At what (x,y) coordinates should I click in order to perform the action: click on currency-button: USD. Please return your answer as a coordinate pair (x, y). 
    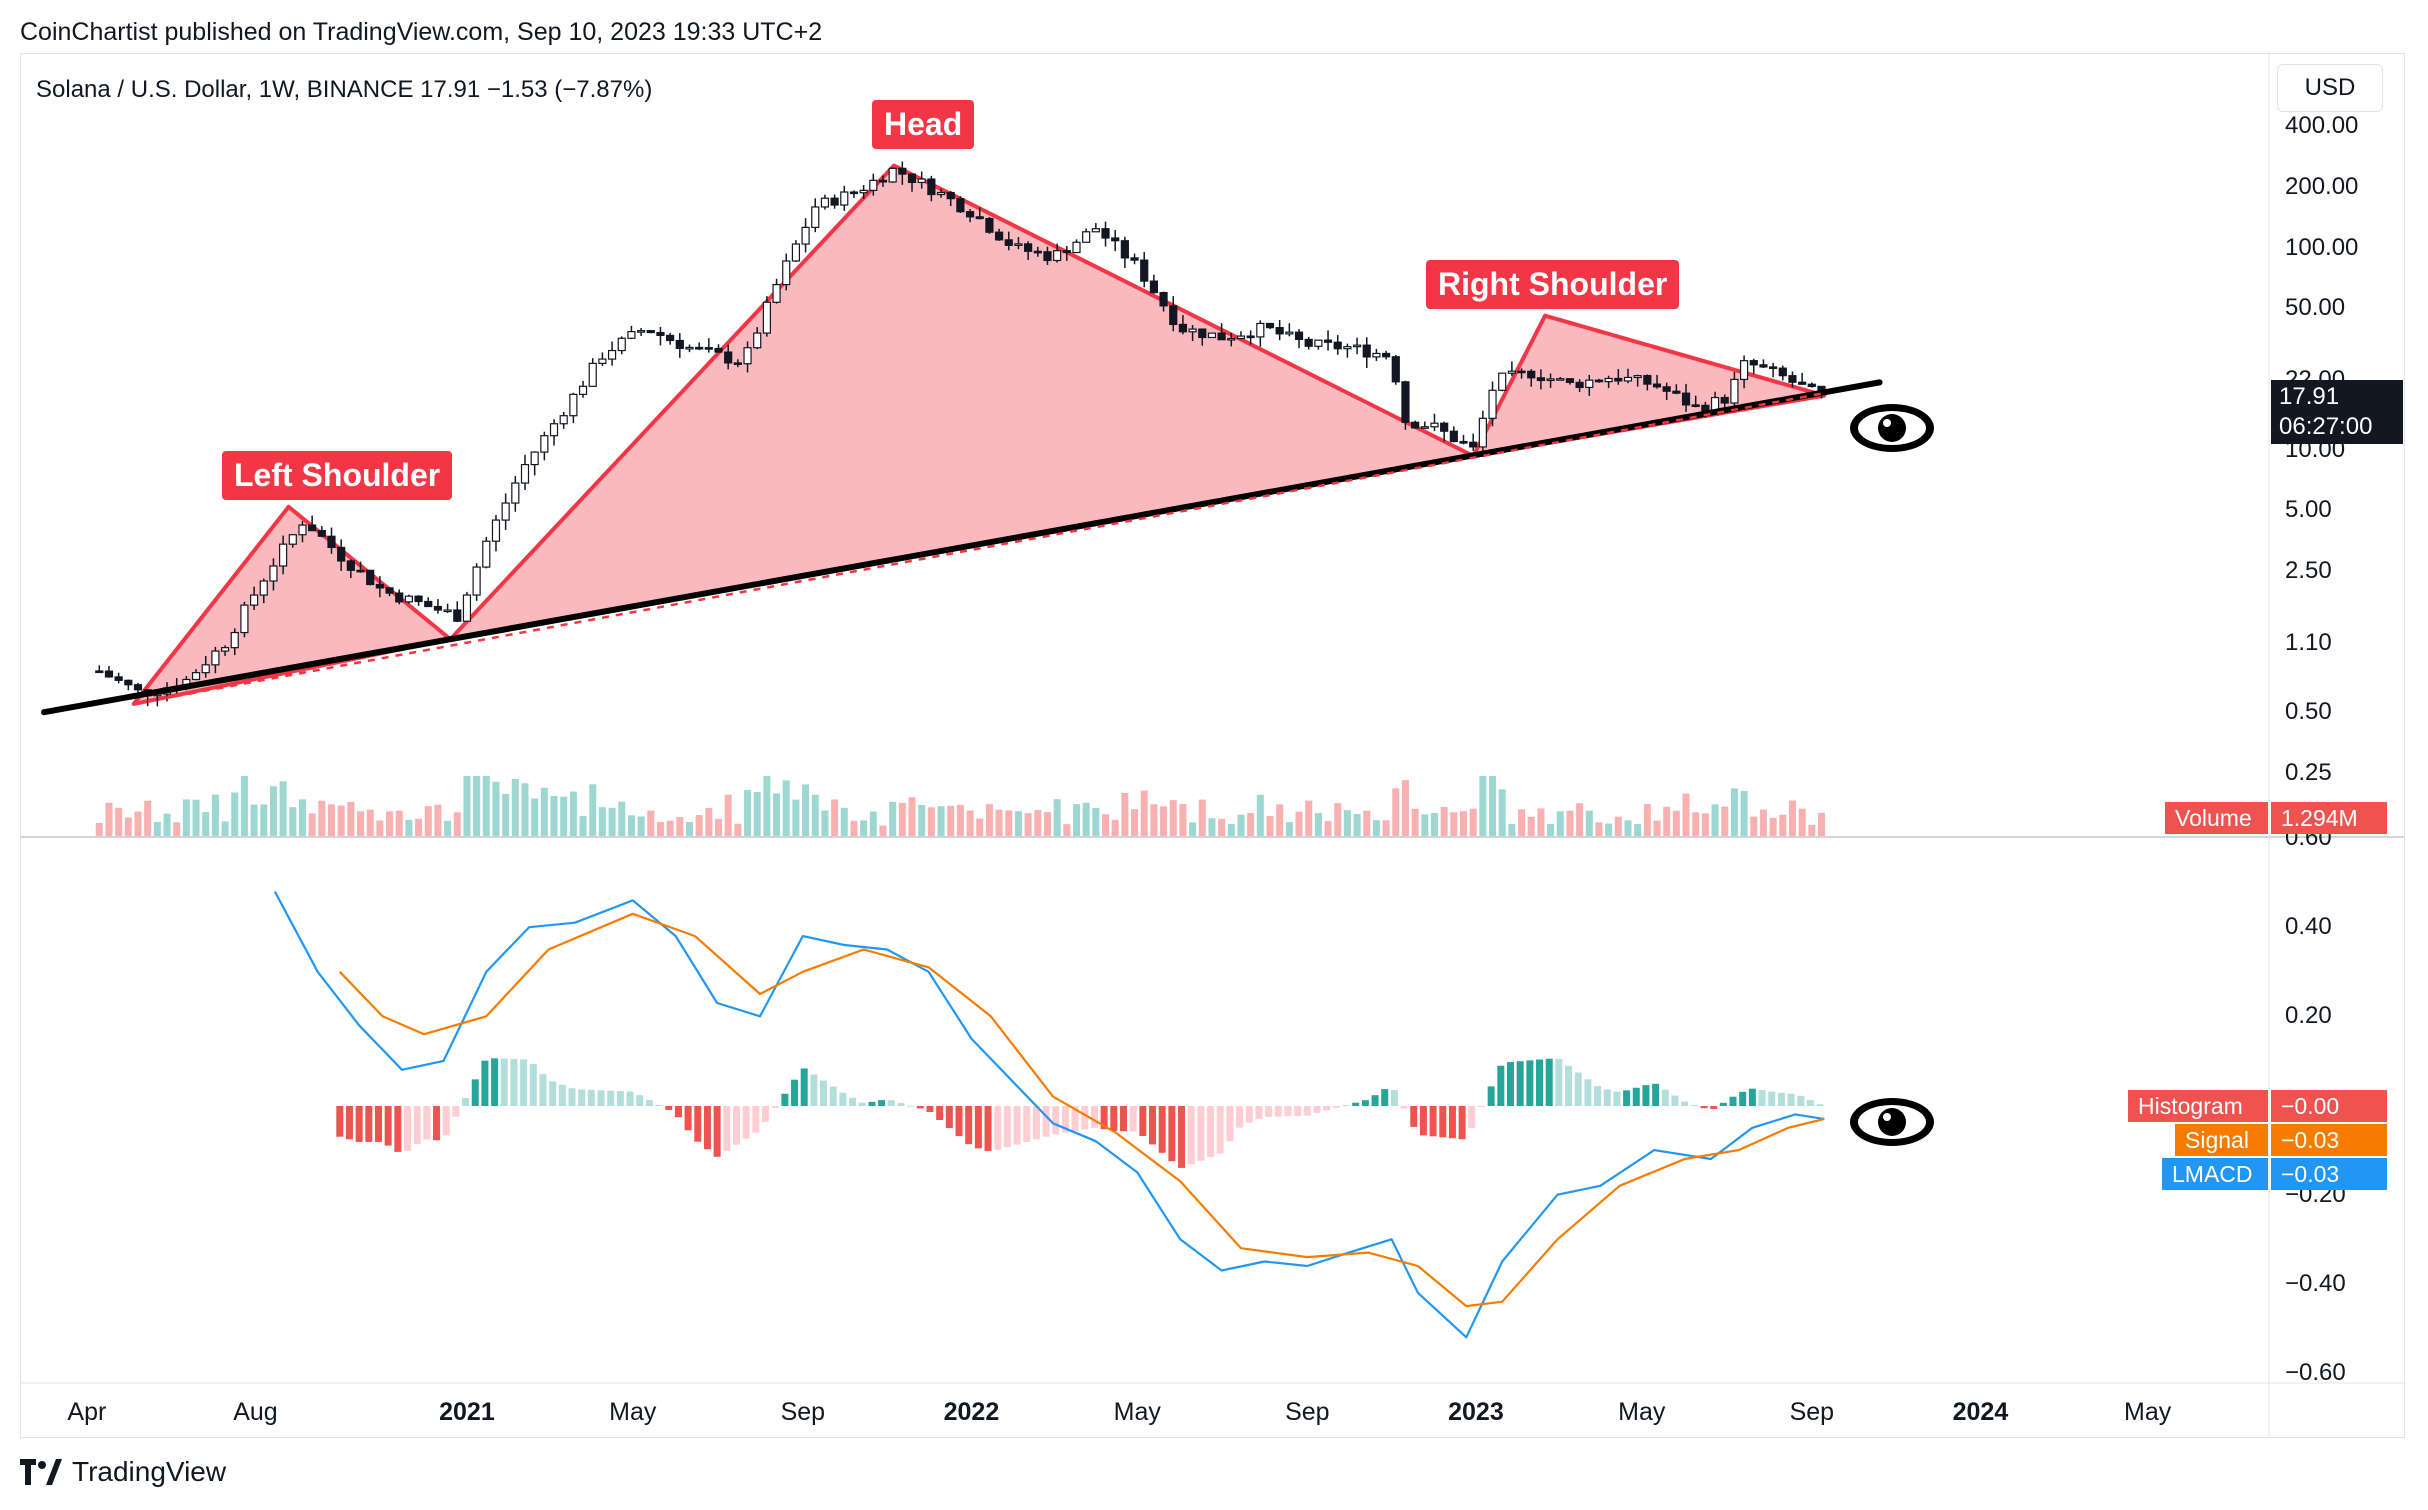
    Looking at the image, I should click on (2330, 88).